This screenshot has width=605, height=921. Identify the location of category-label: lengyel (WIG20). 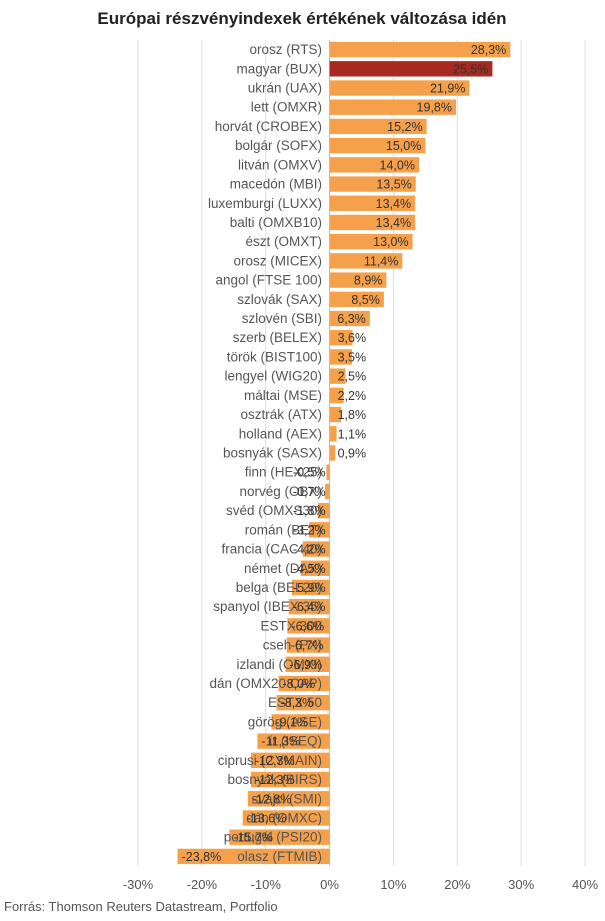
(273, 376).